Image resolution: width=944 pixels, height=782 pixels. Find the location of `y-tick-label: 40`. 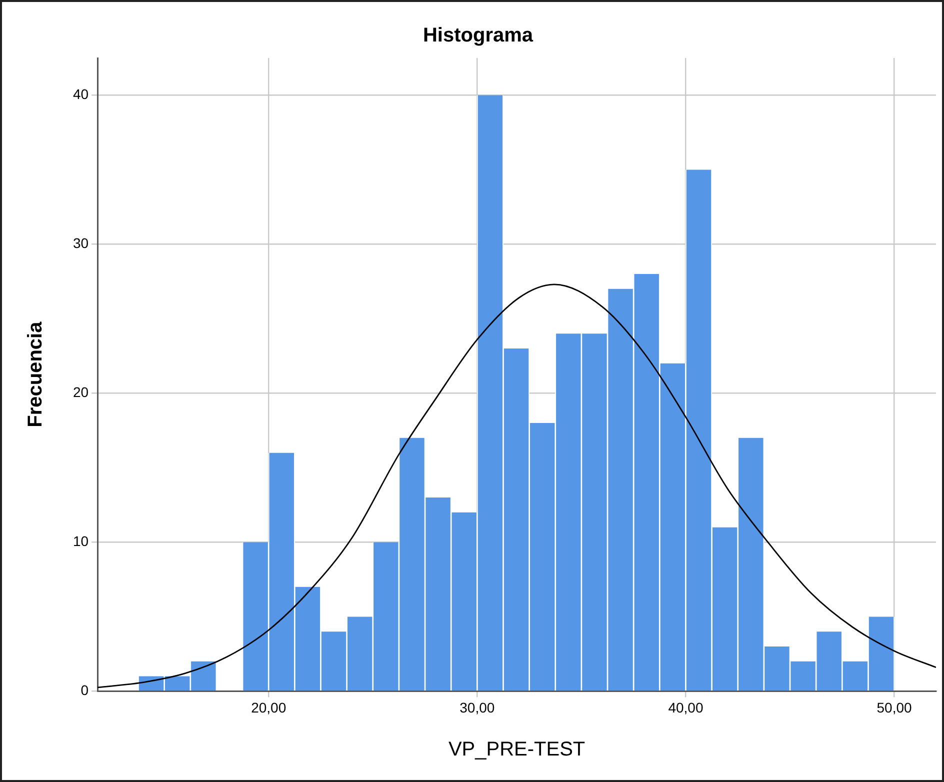

y-tick-label: 40 is located at coordinates (80, 94).